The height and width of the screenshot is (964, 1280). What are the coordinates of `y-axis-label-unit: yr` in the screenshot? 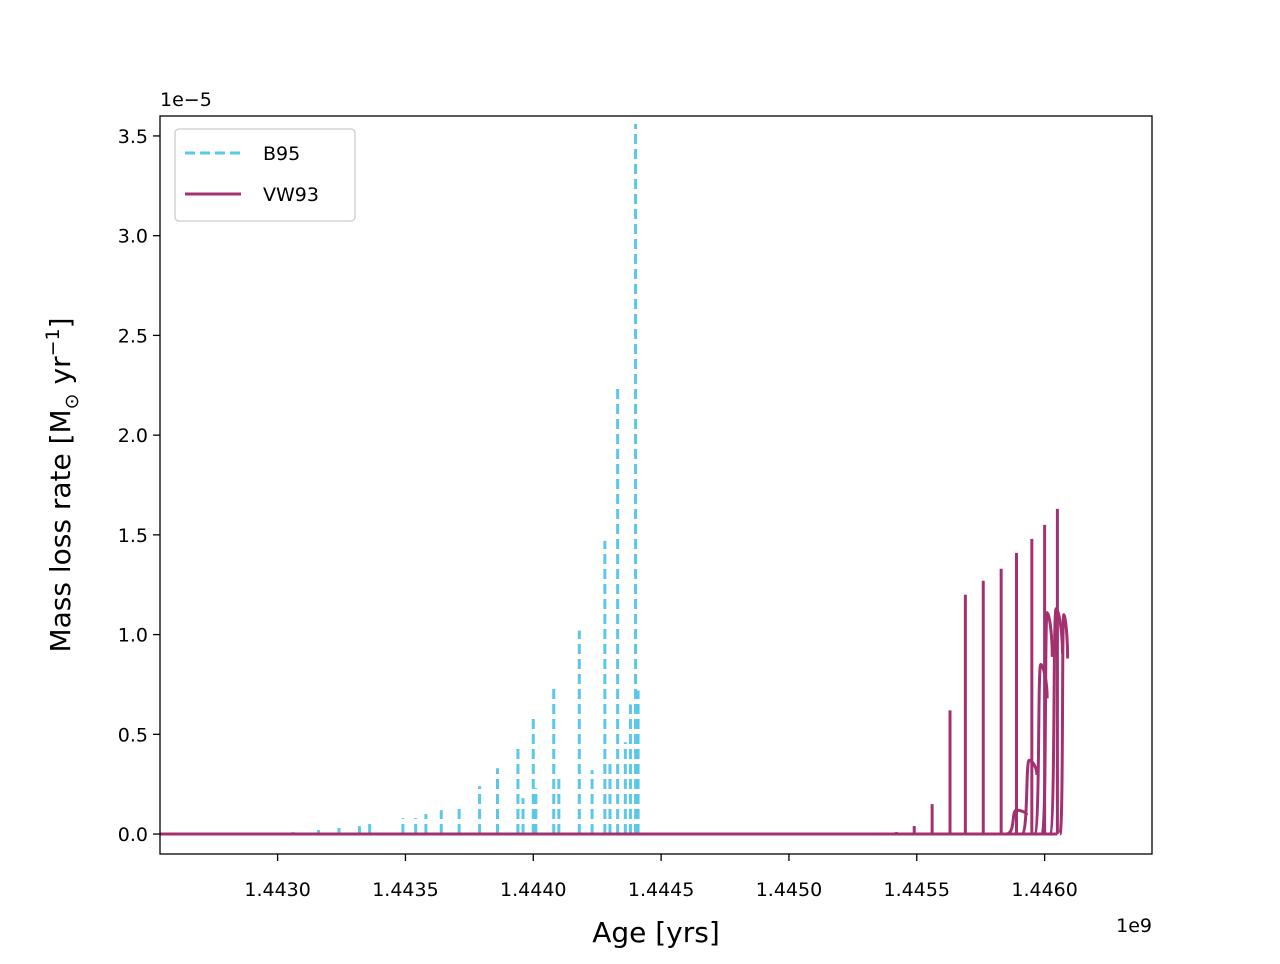 It's located at (60, 374).